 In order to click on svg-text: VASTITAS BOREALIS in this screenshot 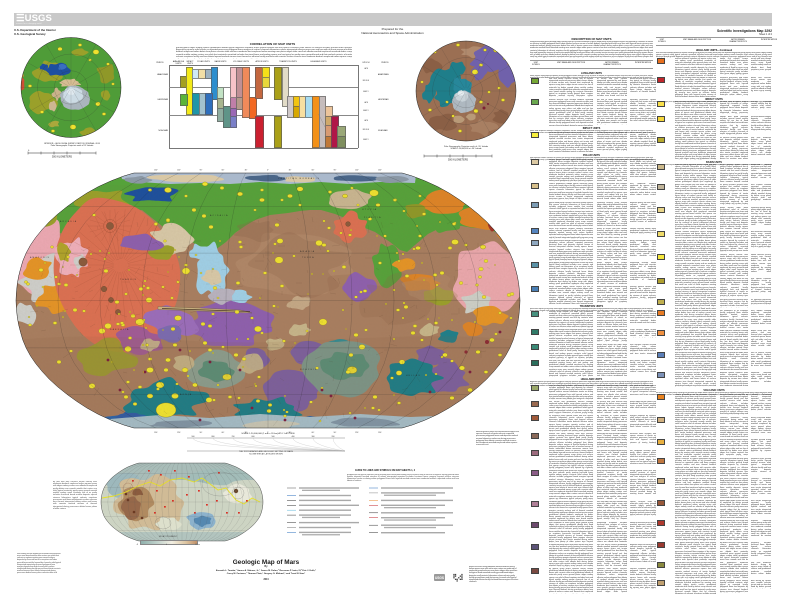, I will do `click(299, 178)`.